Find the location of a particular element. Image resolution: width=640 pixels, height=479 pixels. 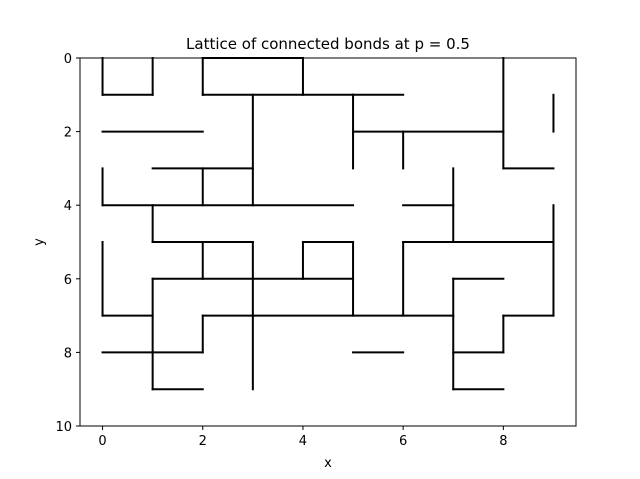

y-tick-label: 10 is located at coordinates (63, 427).